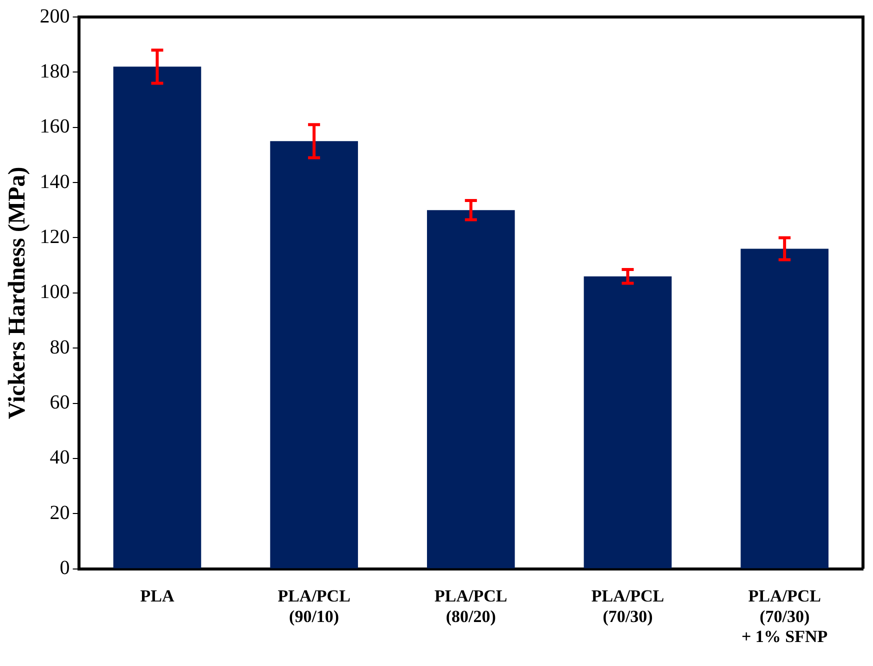 This screenshot has height=666, width=873. Describe the element at coordinates (627, 606) in the screenshot. I see `x-tick-label: PLA/PCL (70/30)` at that location.